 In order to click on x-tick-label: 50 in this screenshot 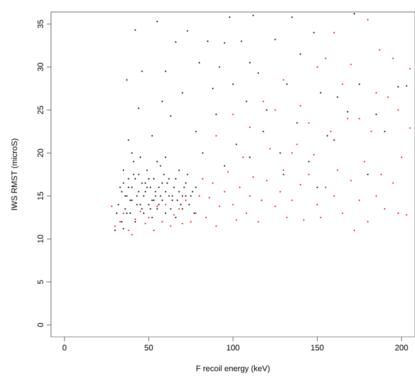, I will do `click(148, 347)`.